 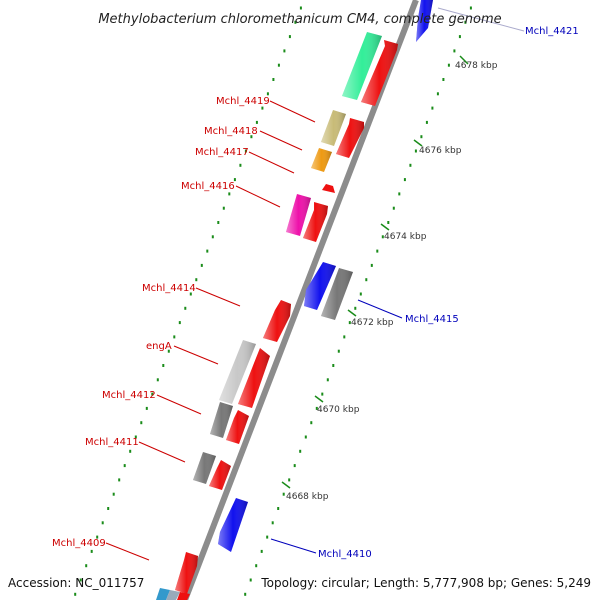 What do you see at coordinates (79, 543) in the screenshot?
I see `gene-label-mchl-4409: Mchl_4409` at bounding box center [79, 543].